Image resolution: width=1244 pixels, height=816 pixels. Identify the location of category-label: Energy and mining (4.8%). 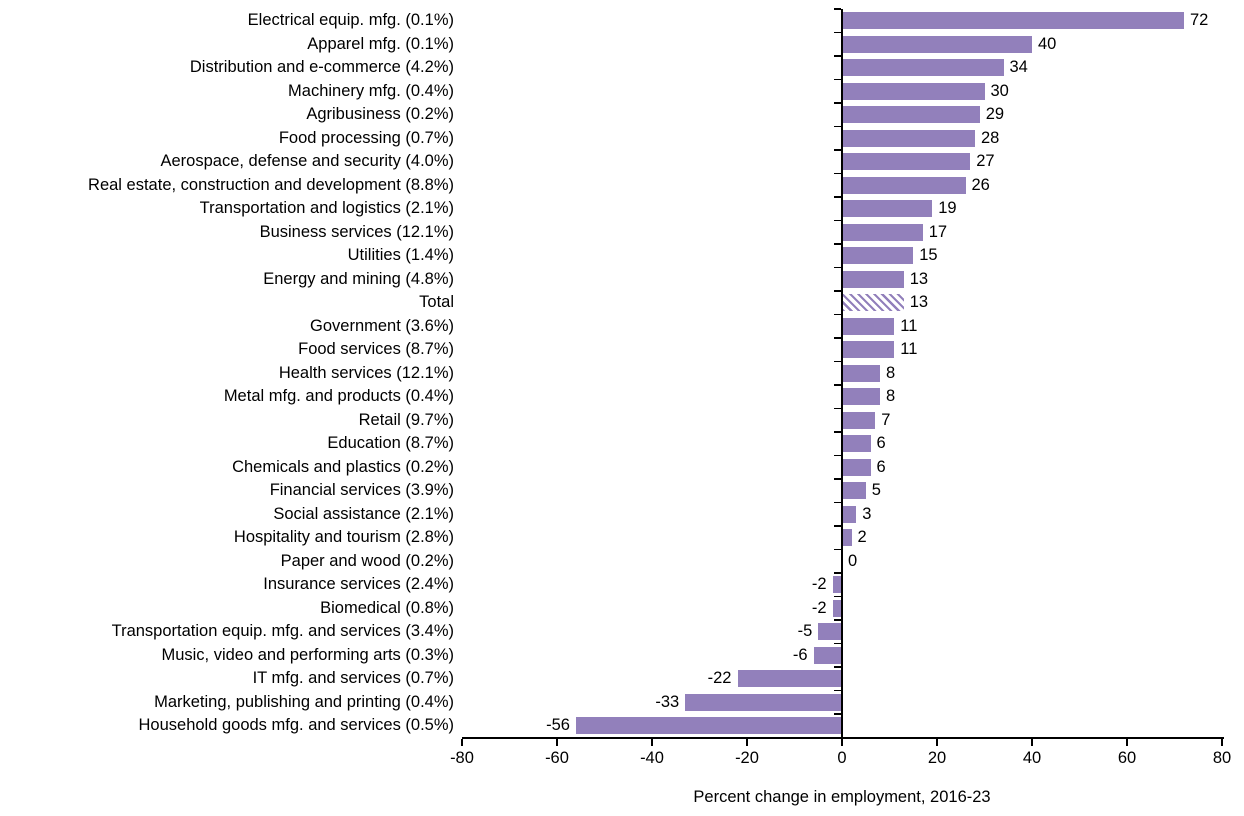
(358, 278).